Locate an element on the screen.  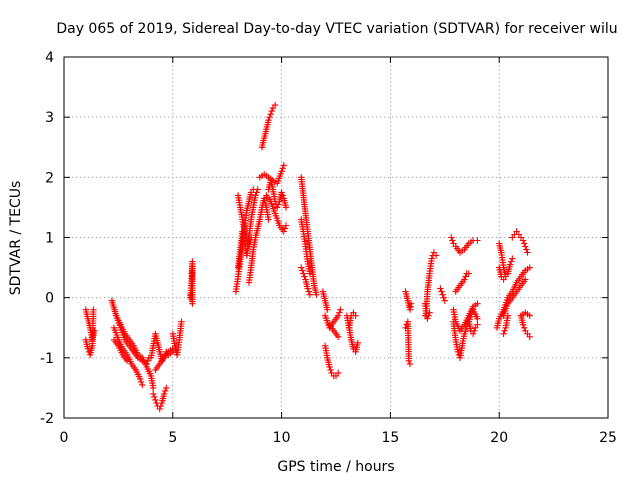
x-tick-label: 10 is located at coordinates (282, 438).